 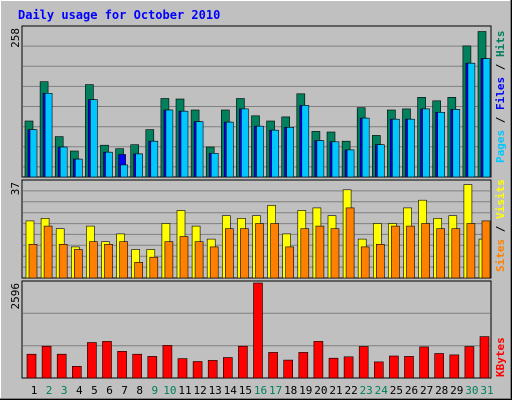 I want to click on x-tick-label: 13, so click(x=215, y=390).